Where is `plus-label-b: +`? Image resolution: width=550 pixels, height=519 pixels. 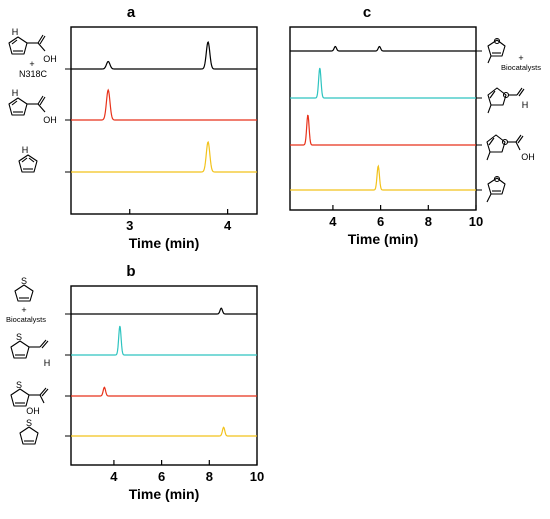 plus-label-b: + is located at coordinates (23, 310).